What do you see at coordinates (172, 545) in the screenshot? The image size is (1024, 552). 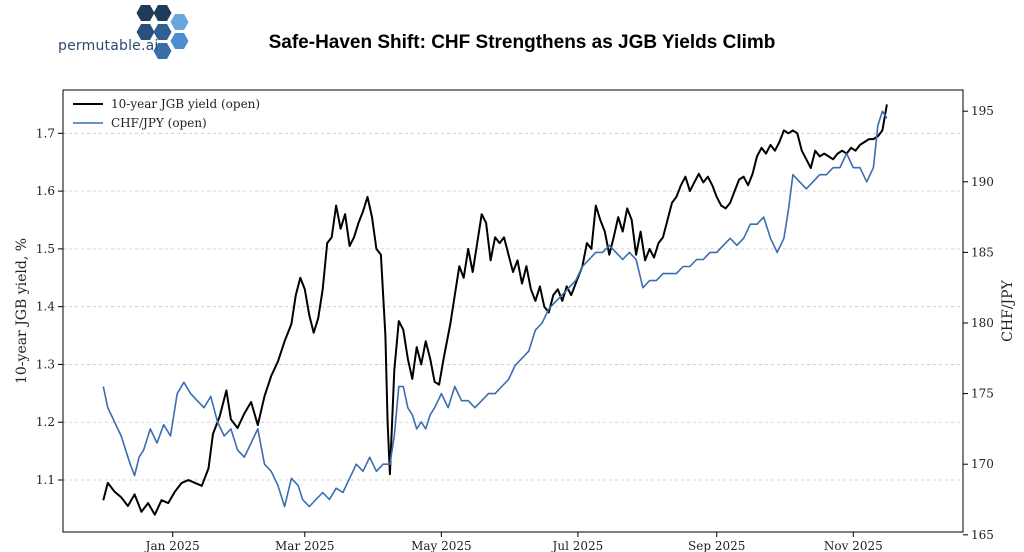 I see `x-tick-label: Jan 2025` at bounding box center [172, 545].